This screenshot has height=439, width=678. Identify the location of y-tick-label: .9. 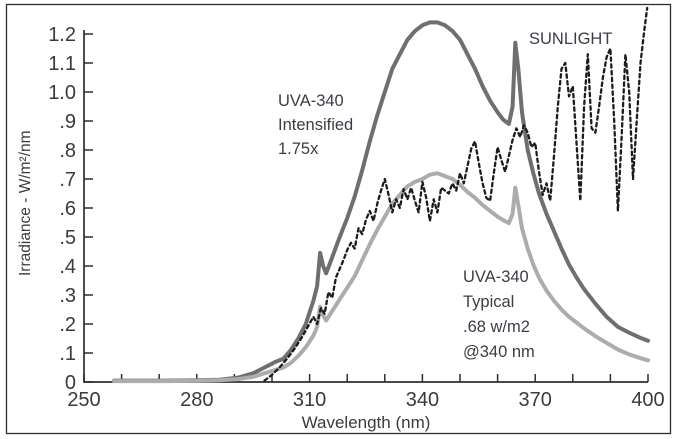
(67, 122).